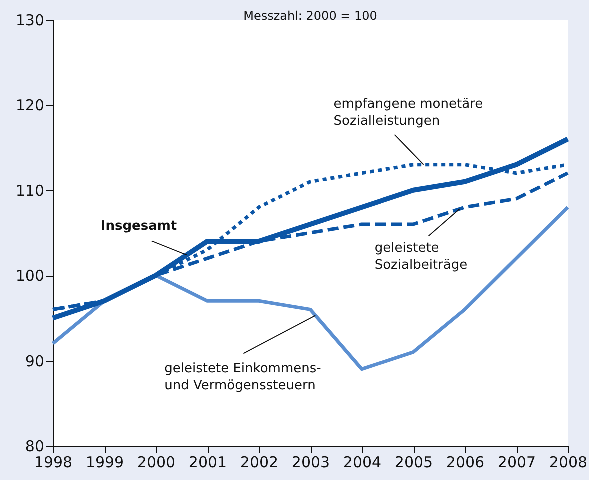  I want to click on x-tick-label: 1999, so click(105, 463).